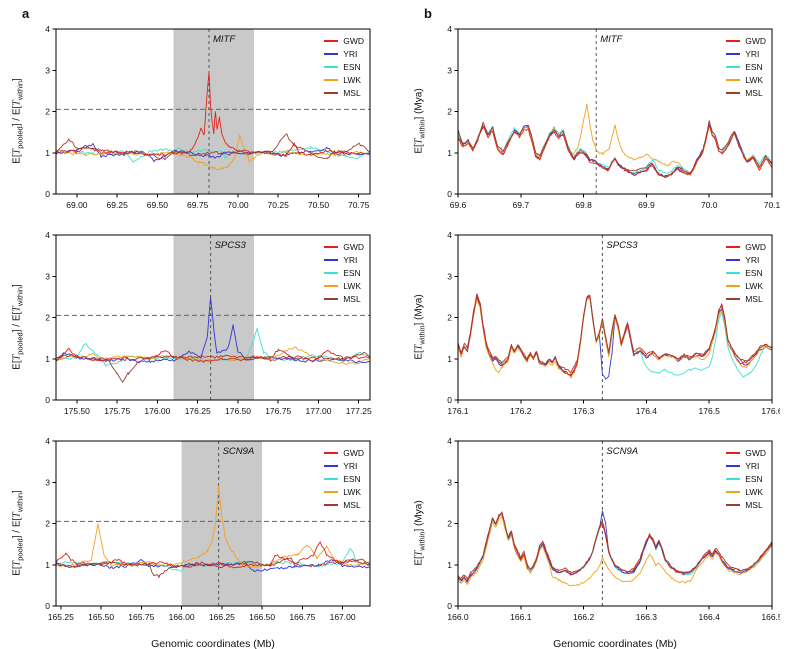 This screenshot has height=649, width=805. I want to click on x-tick-label: 70.50, so click(319, 205).